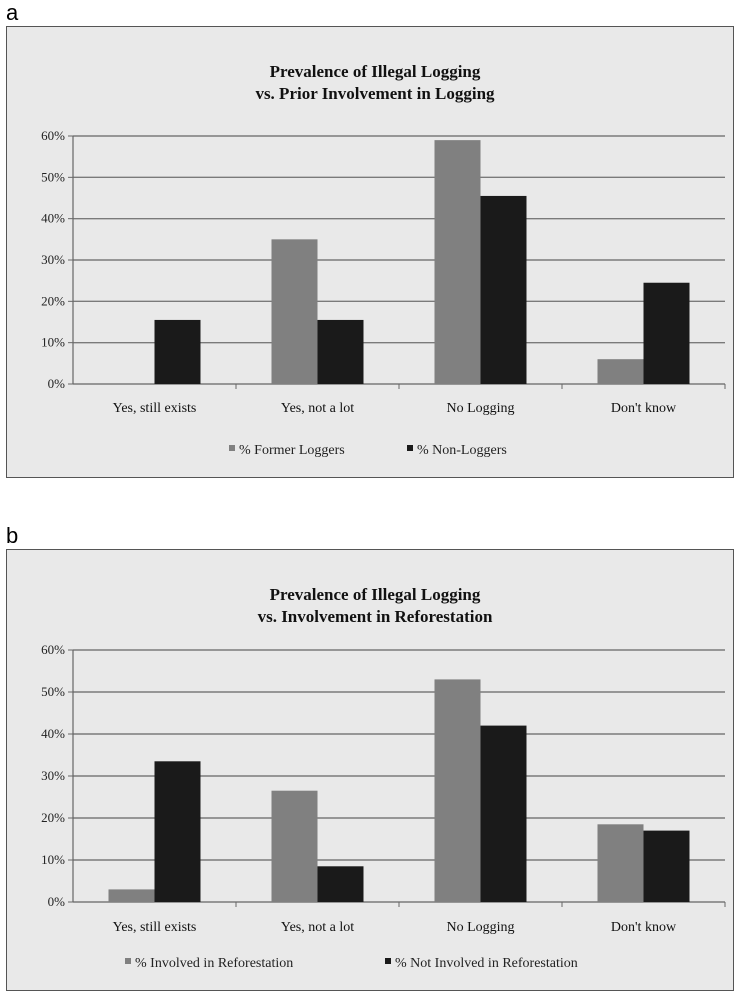 This screenshot has width=738, height=992. I want to click on chart-0-legend-label-1: % Non-Loggers, so click(462, 450).